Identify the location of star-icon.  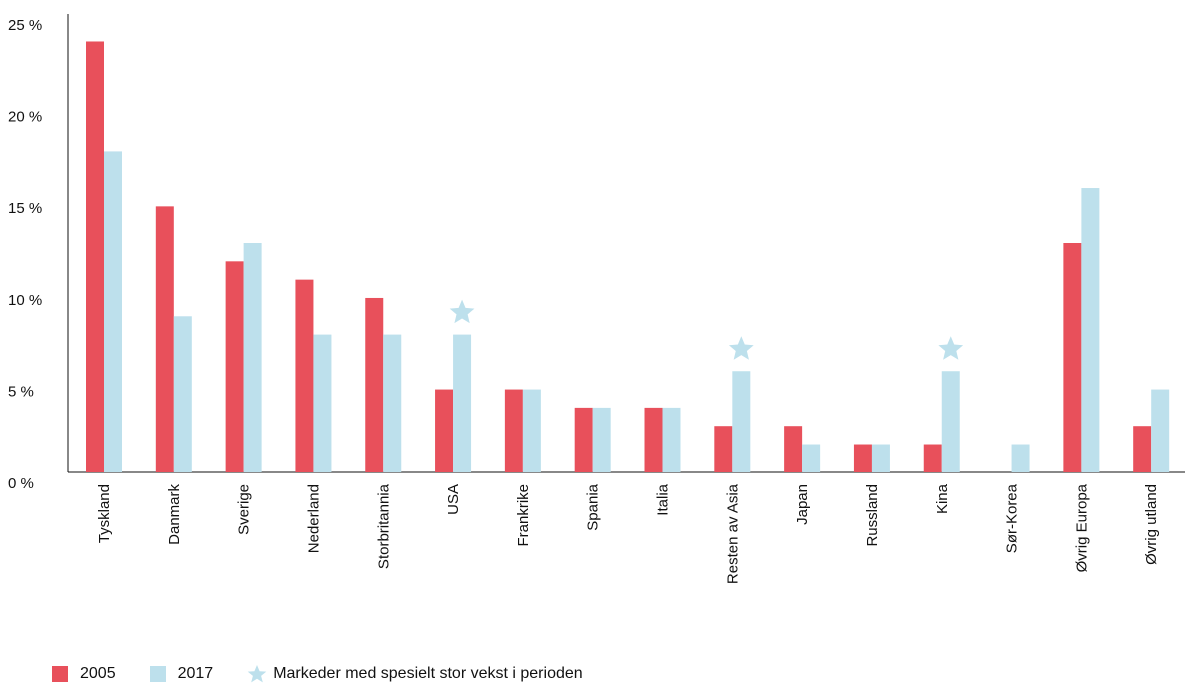
(257, 674).